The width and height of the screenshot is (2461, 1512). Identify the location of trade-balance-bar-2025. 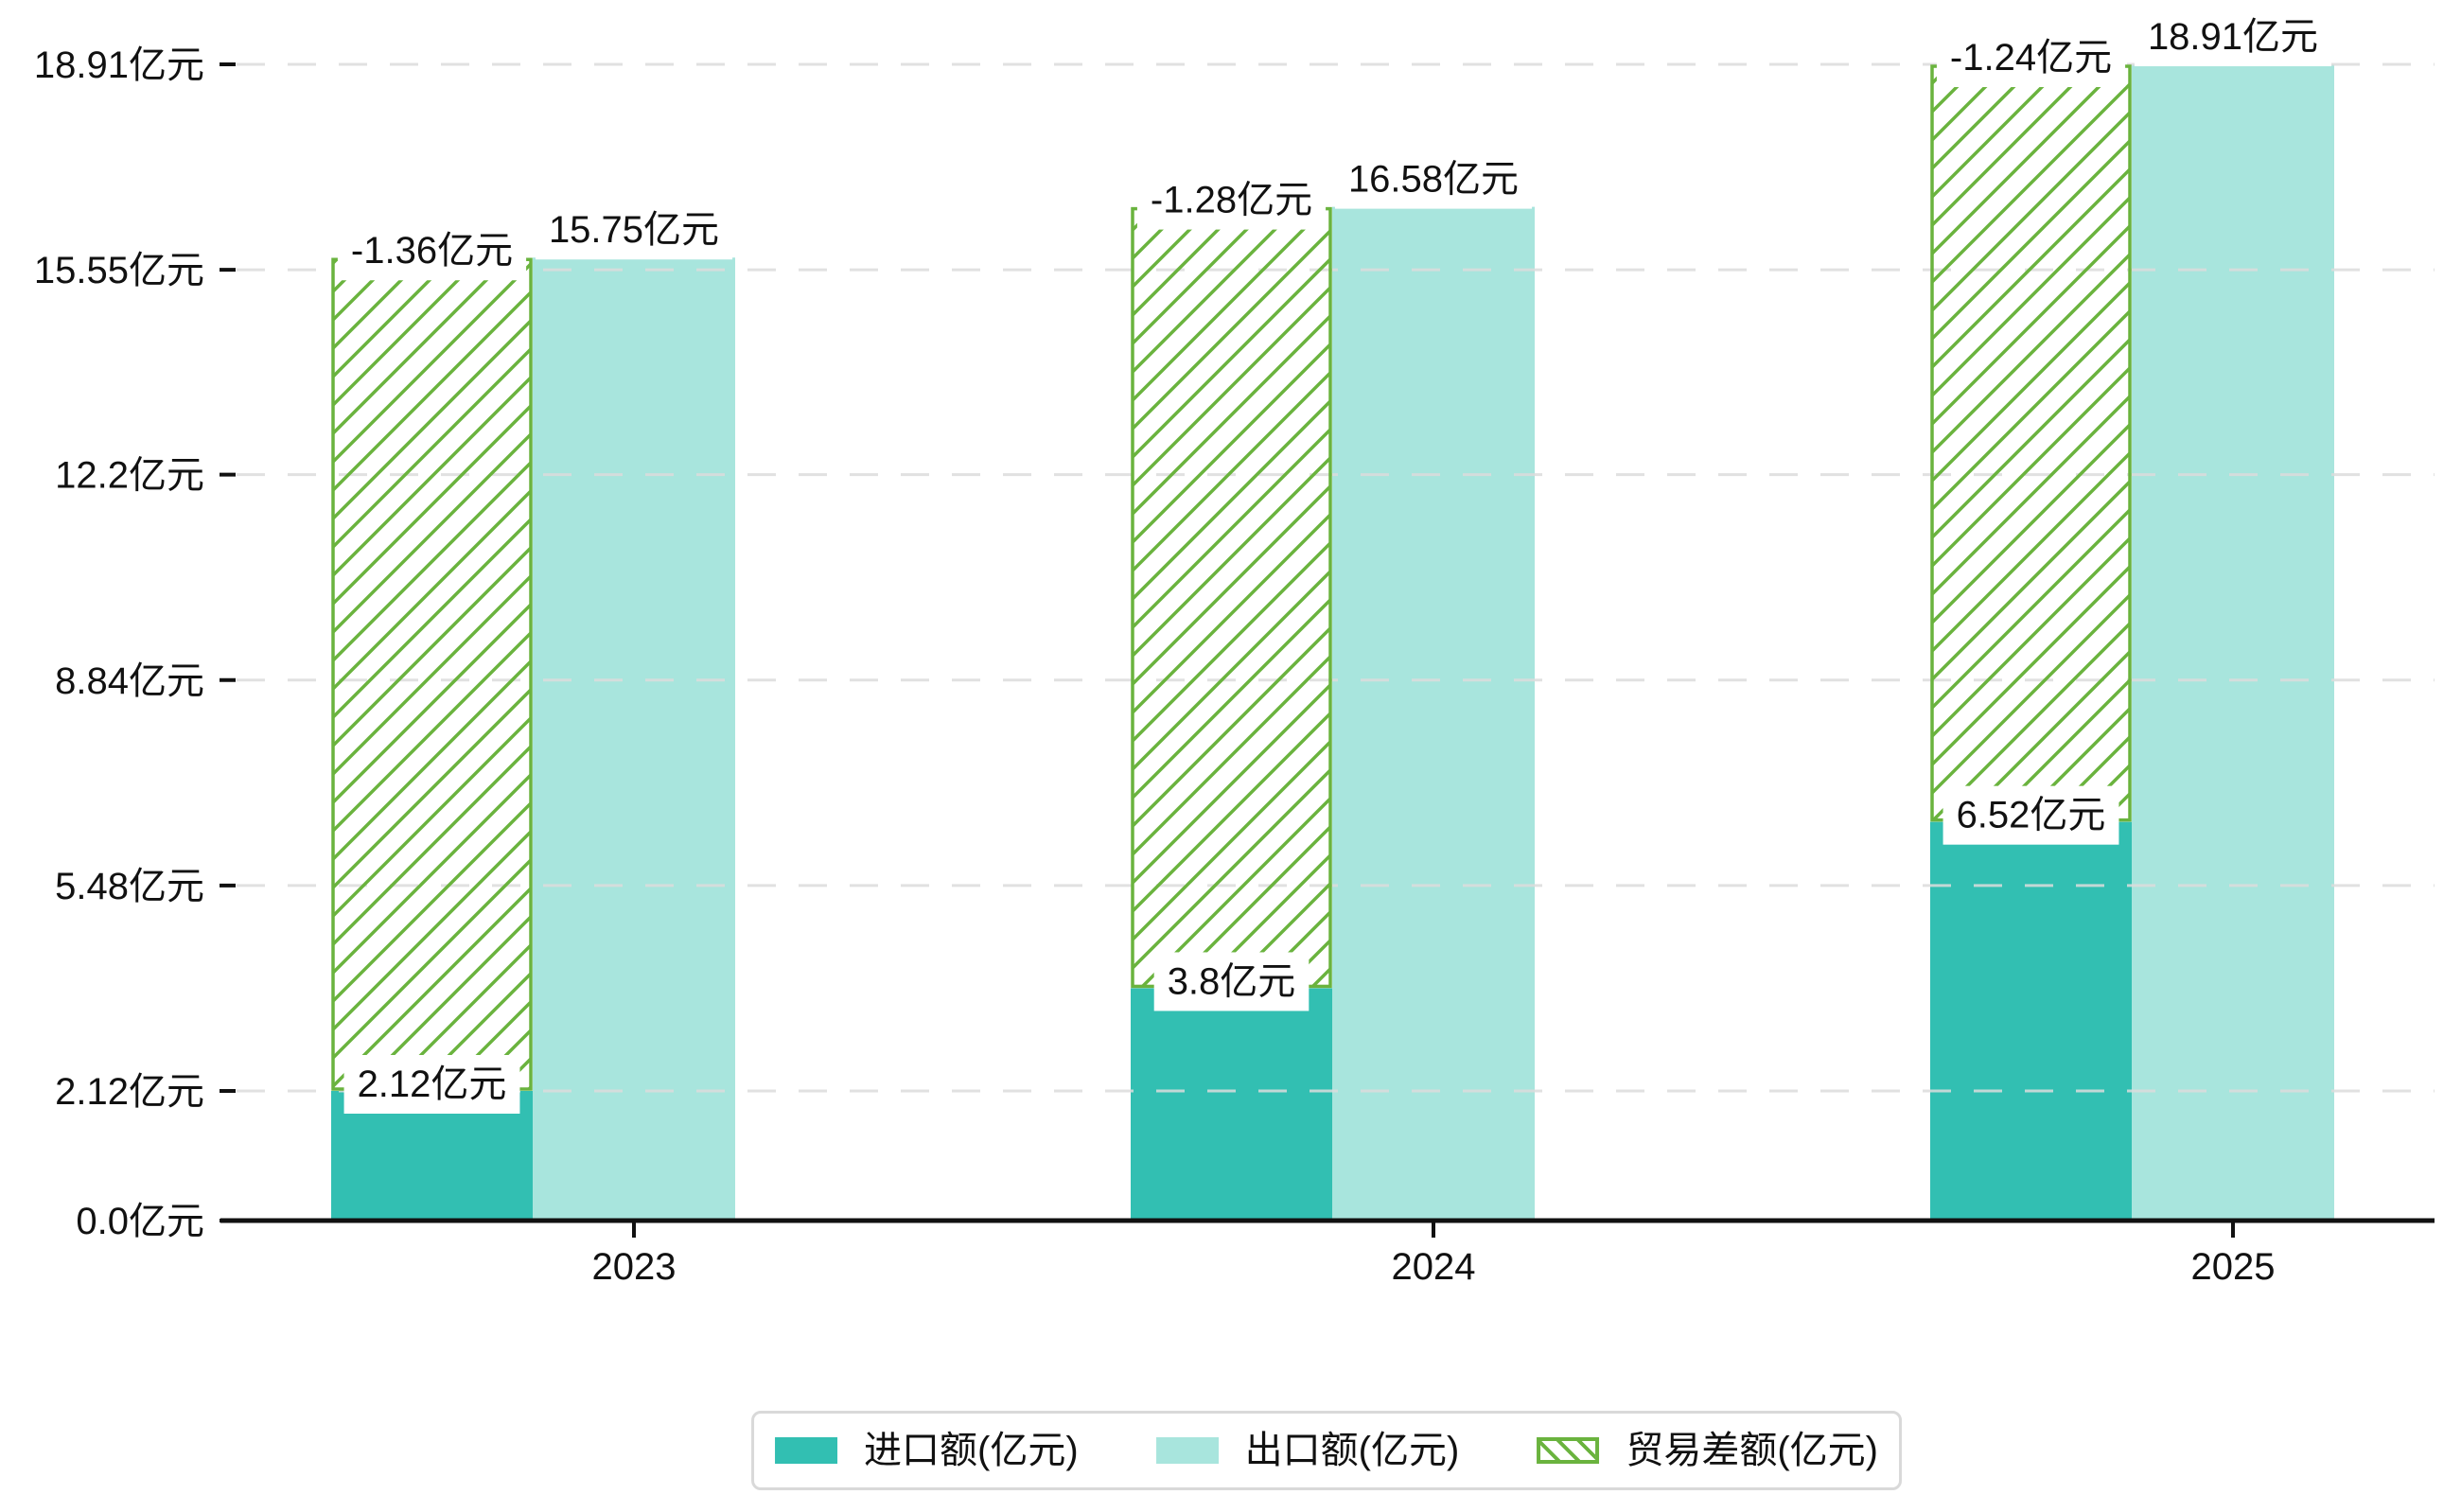
(2031, 443).